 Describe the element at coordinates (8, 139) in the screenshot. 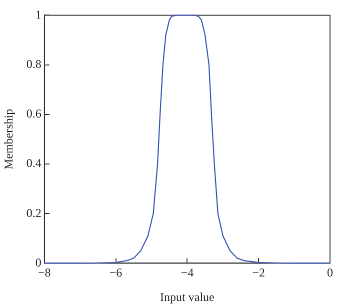

I see `y-axis-title: Membership` at that location.